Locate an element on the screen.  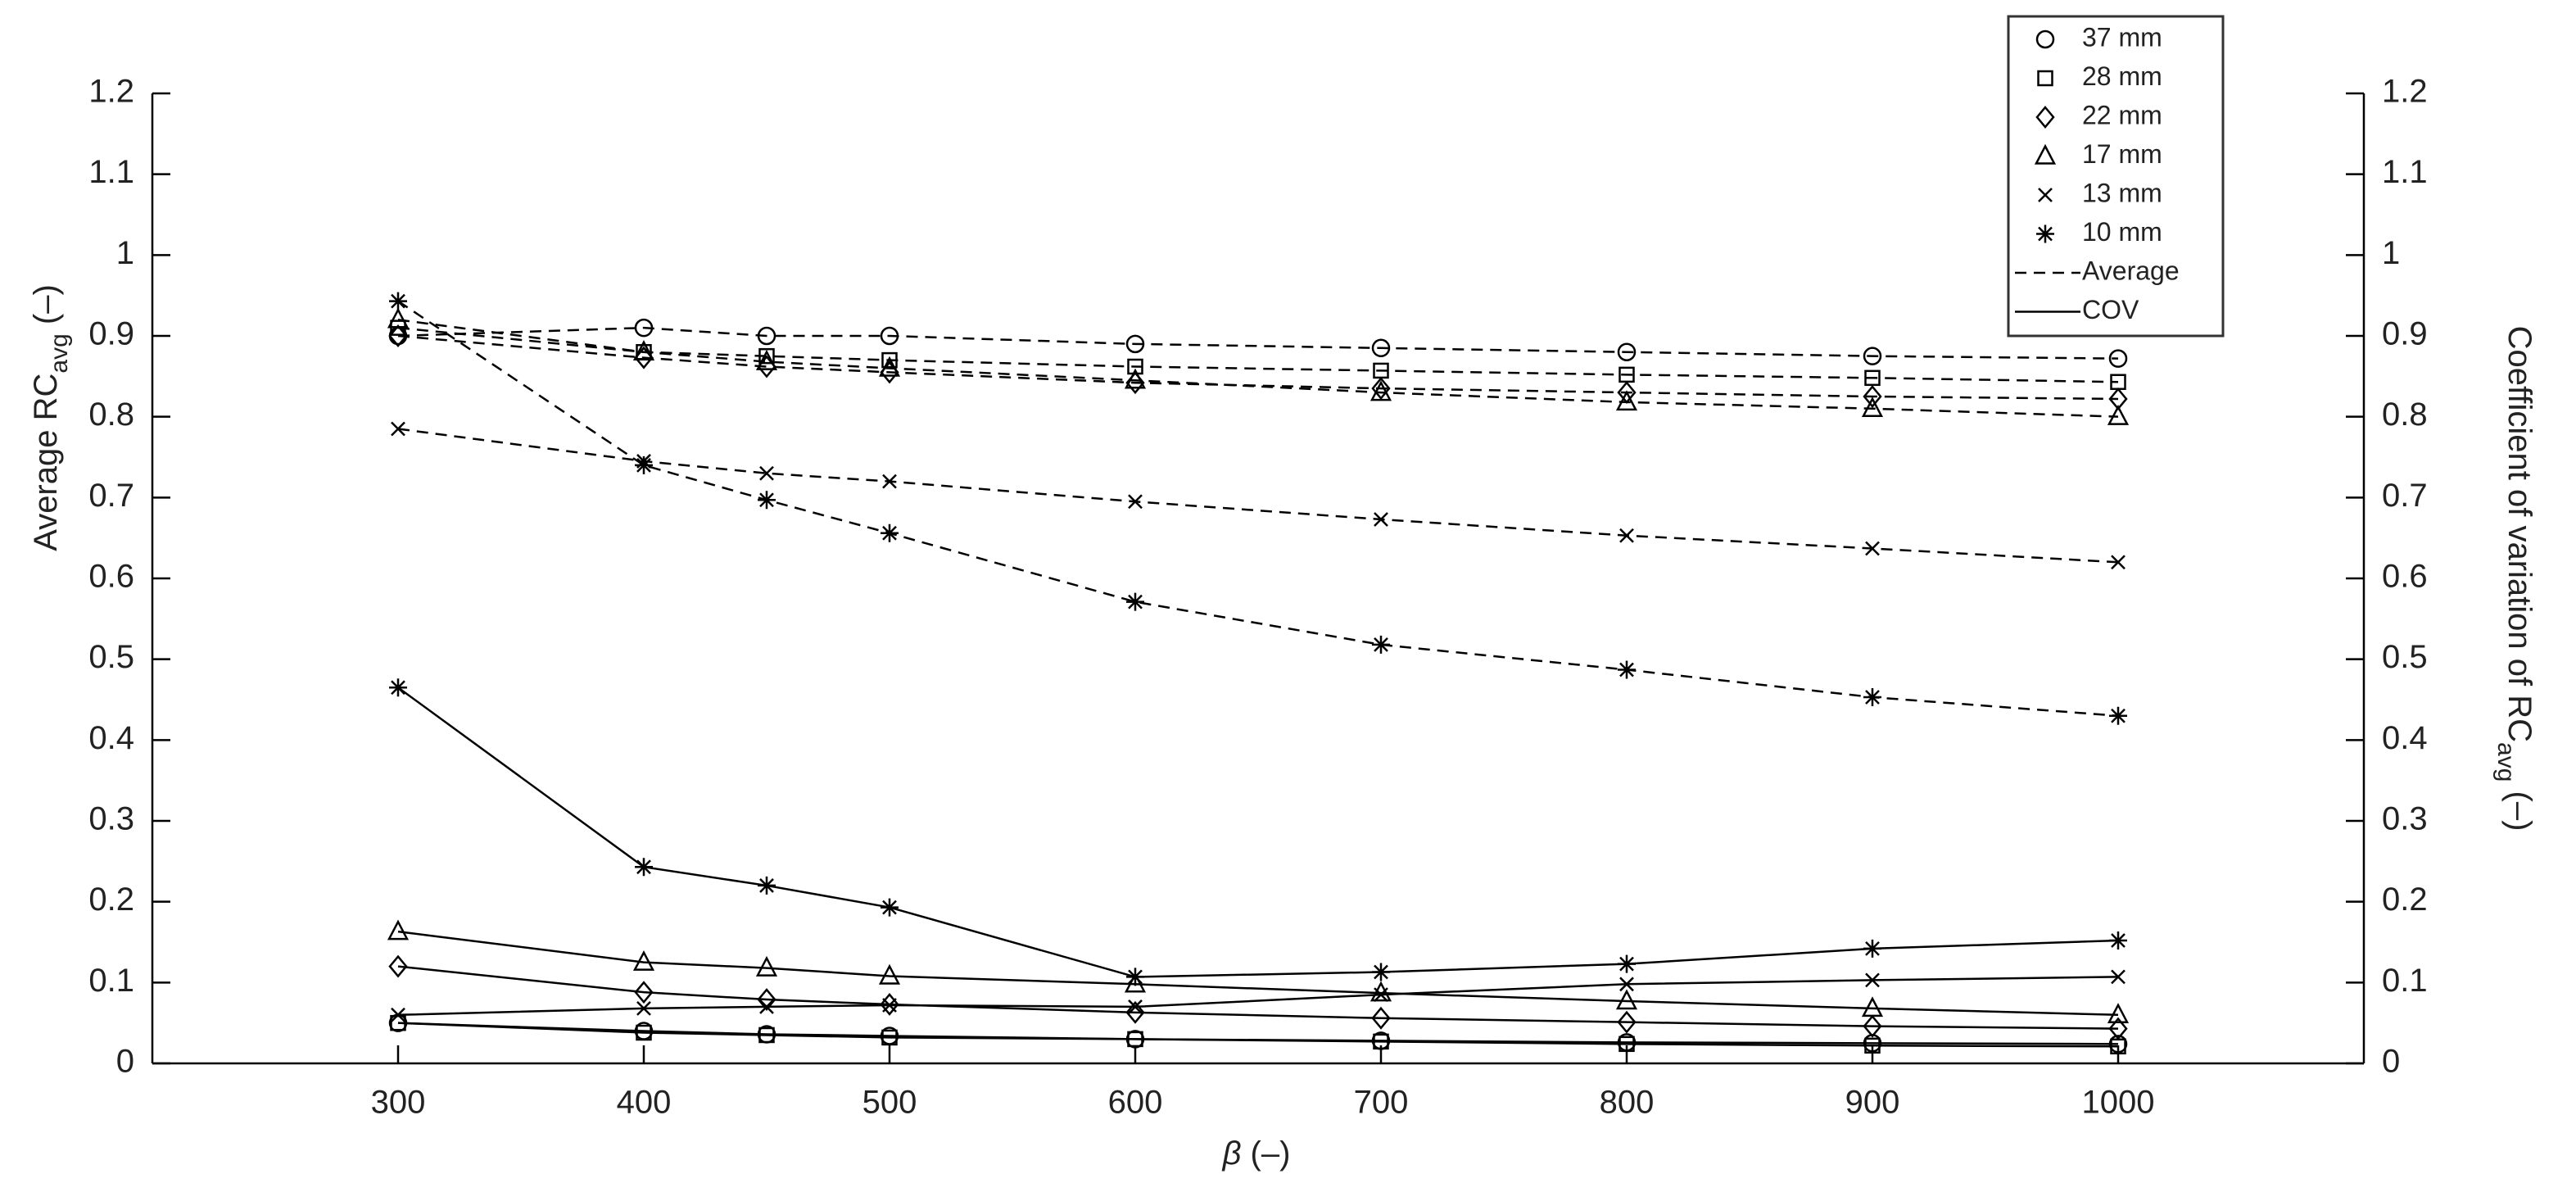
x-tick-label: 400 is located at coordinates (644, 1103).